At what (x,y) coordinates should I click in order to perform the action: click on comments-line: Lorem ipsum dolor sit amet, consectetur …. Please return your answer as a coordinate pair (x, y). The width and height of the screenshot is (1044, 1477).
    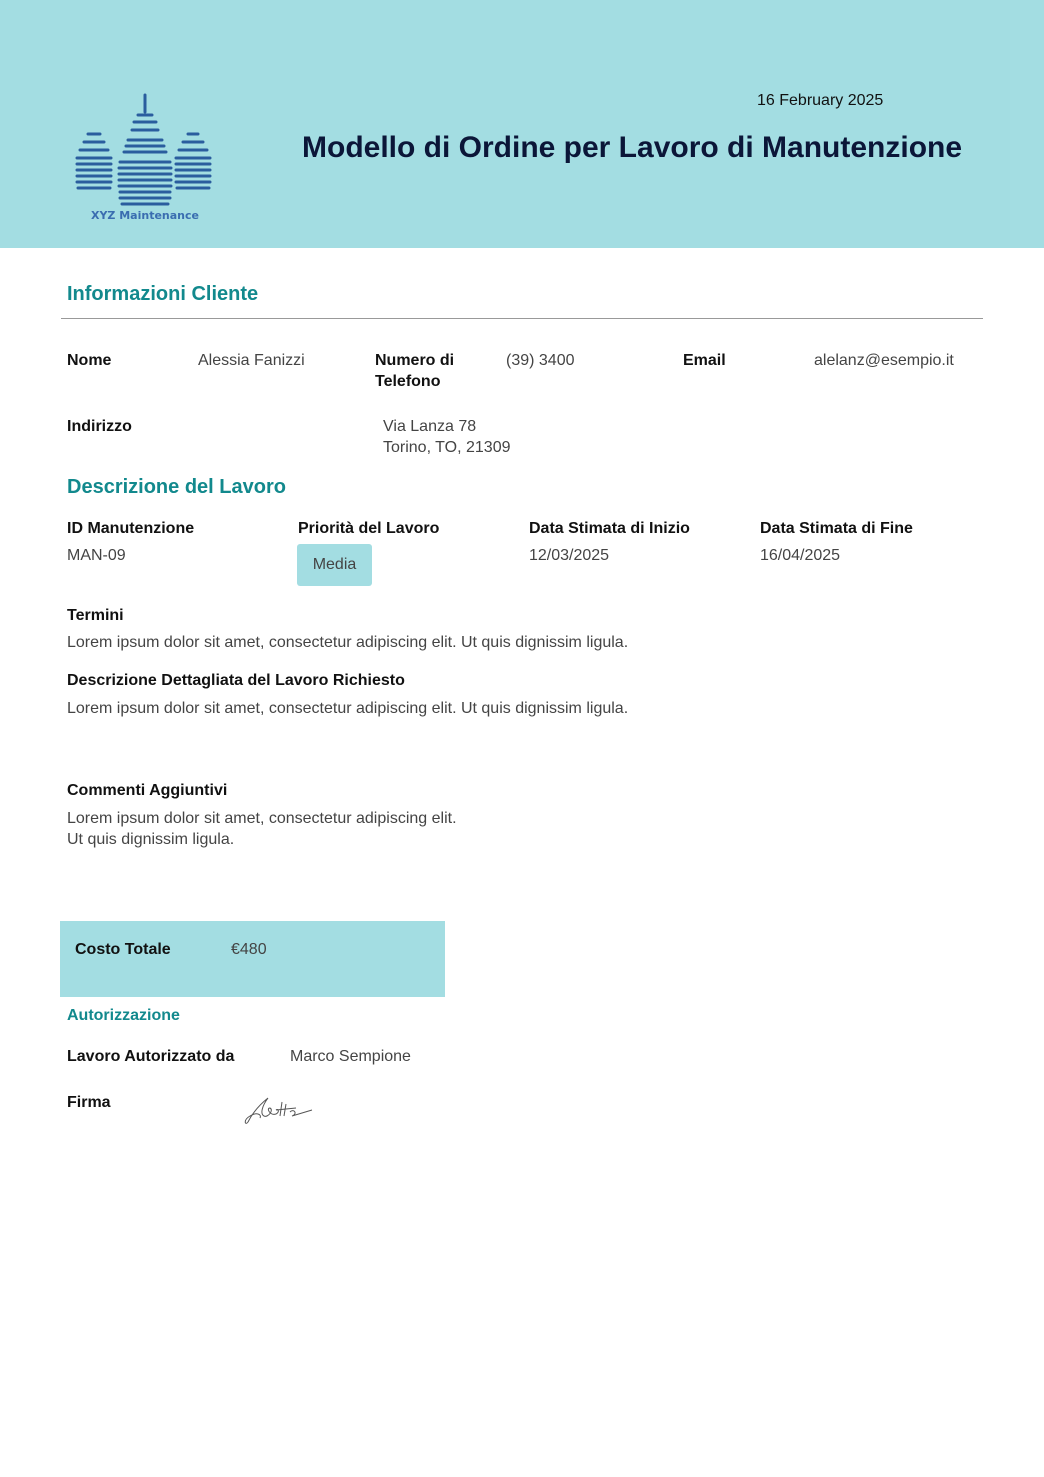
    Looking at the image, I should click on (262, 818).